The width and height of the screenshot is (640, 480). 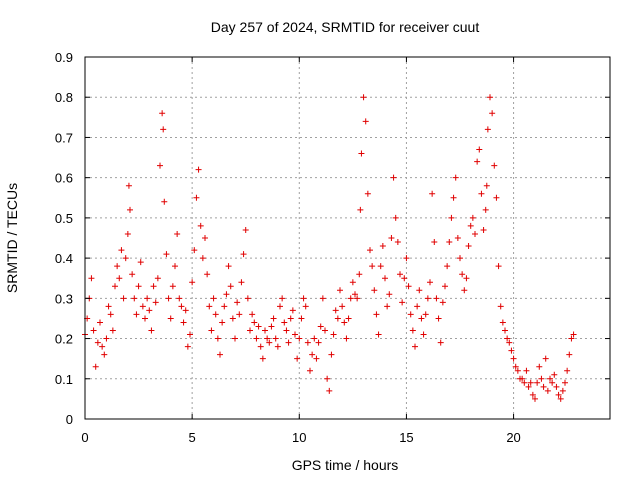 I want to click on y-tick-label: 0.2, so click(x=64, y=339).